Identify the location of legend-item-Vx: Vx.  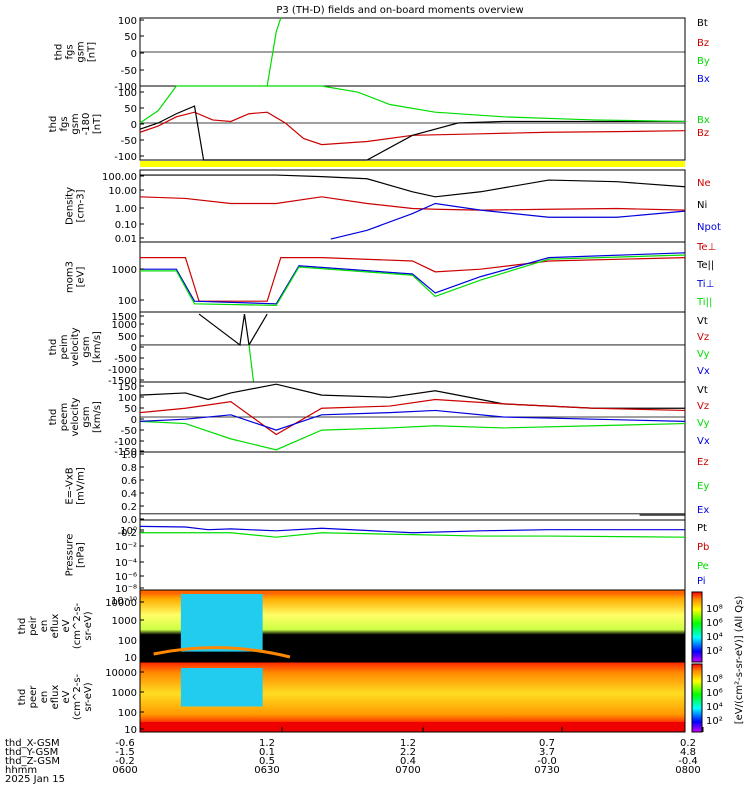
(703, 371).